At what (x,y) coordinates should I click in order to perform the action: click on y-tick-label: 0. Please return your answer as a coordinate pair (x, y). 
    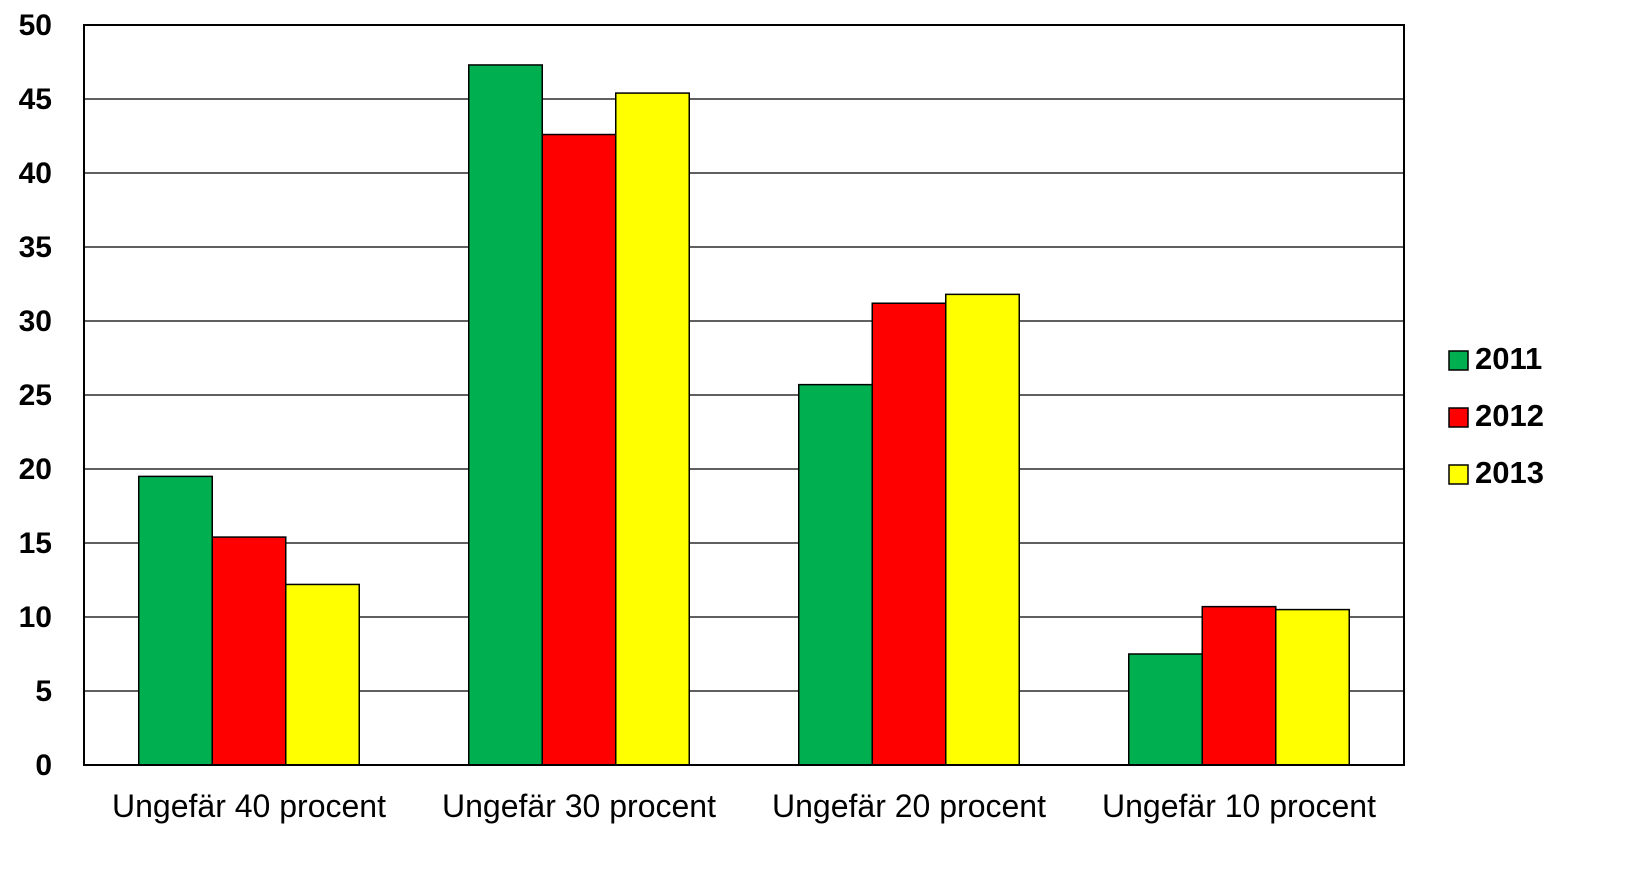
    Looking at the image, I should click on (43, 765).